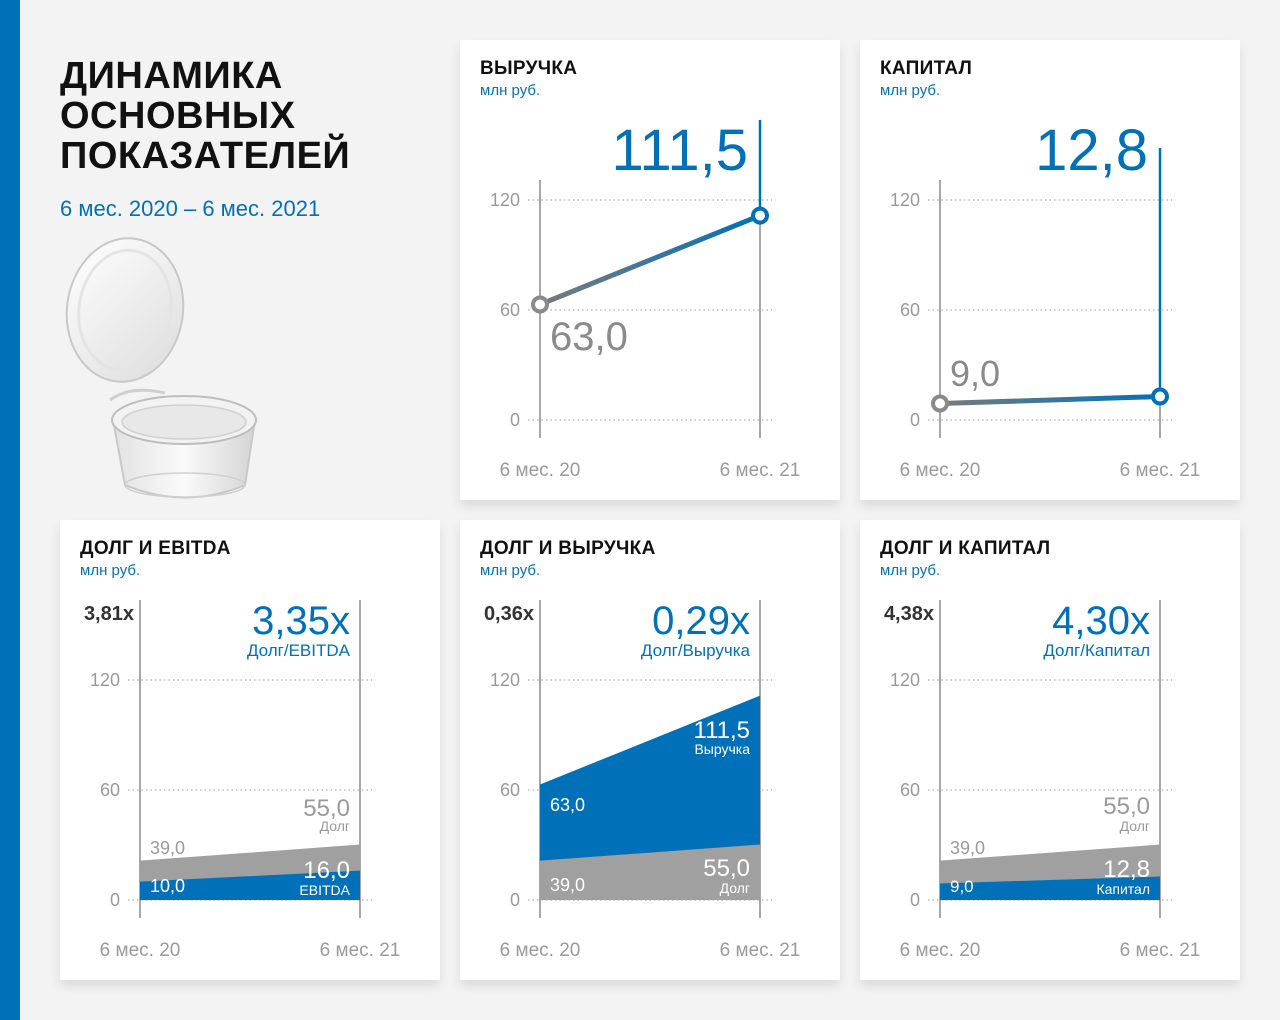 This screenshot has width=1280, height=1020. Describe the element at coordinates (1050, 400) in the screenshot. I see `capital-series-line` at that location.